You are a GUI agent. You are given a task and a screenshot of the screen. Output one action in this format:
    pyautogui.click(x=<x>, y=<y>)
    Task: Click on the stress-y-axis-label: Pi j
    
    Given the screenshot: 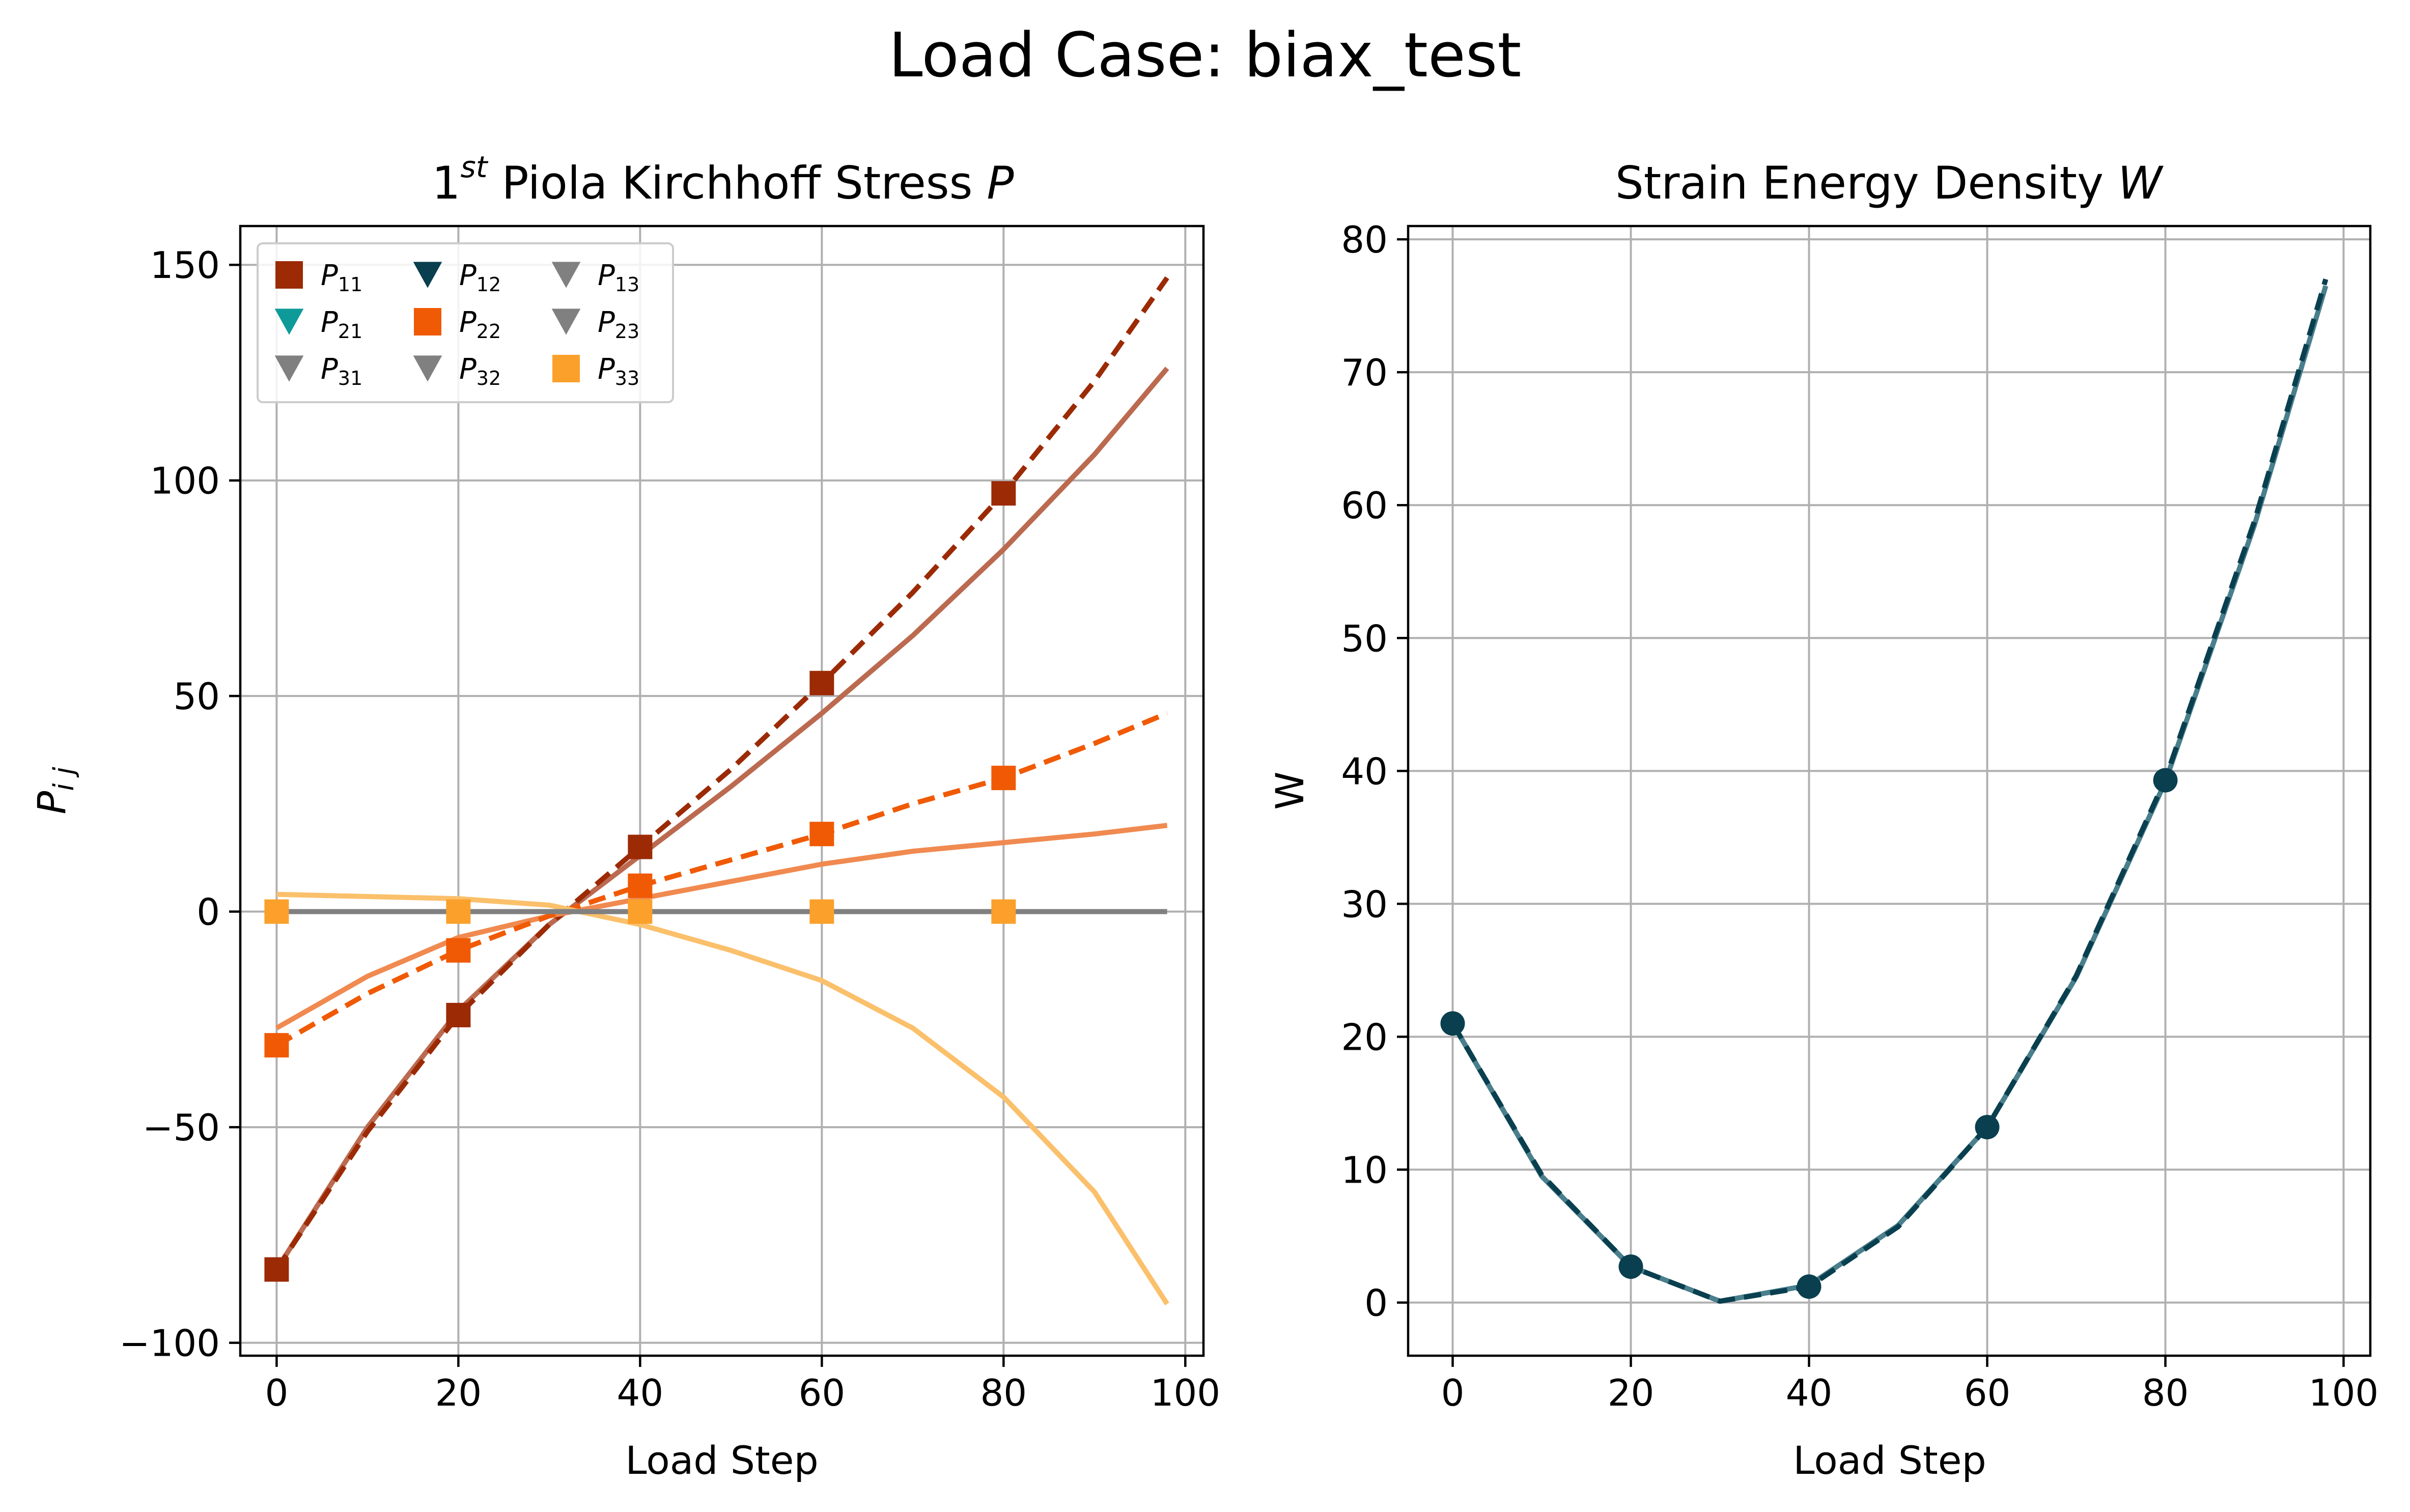 What is the action you would take?
    pyautogui.click(x=54, y=790)
    